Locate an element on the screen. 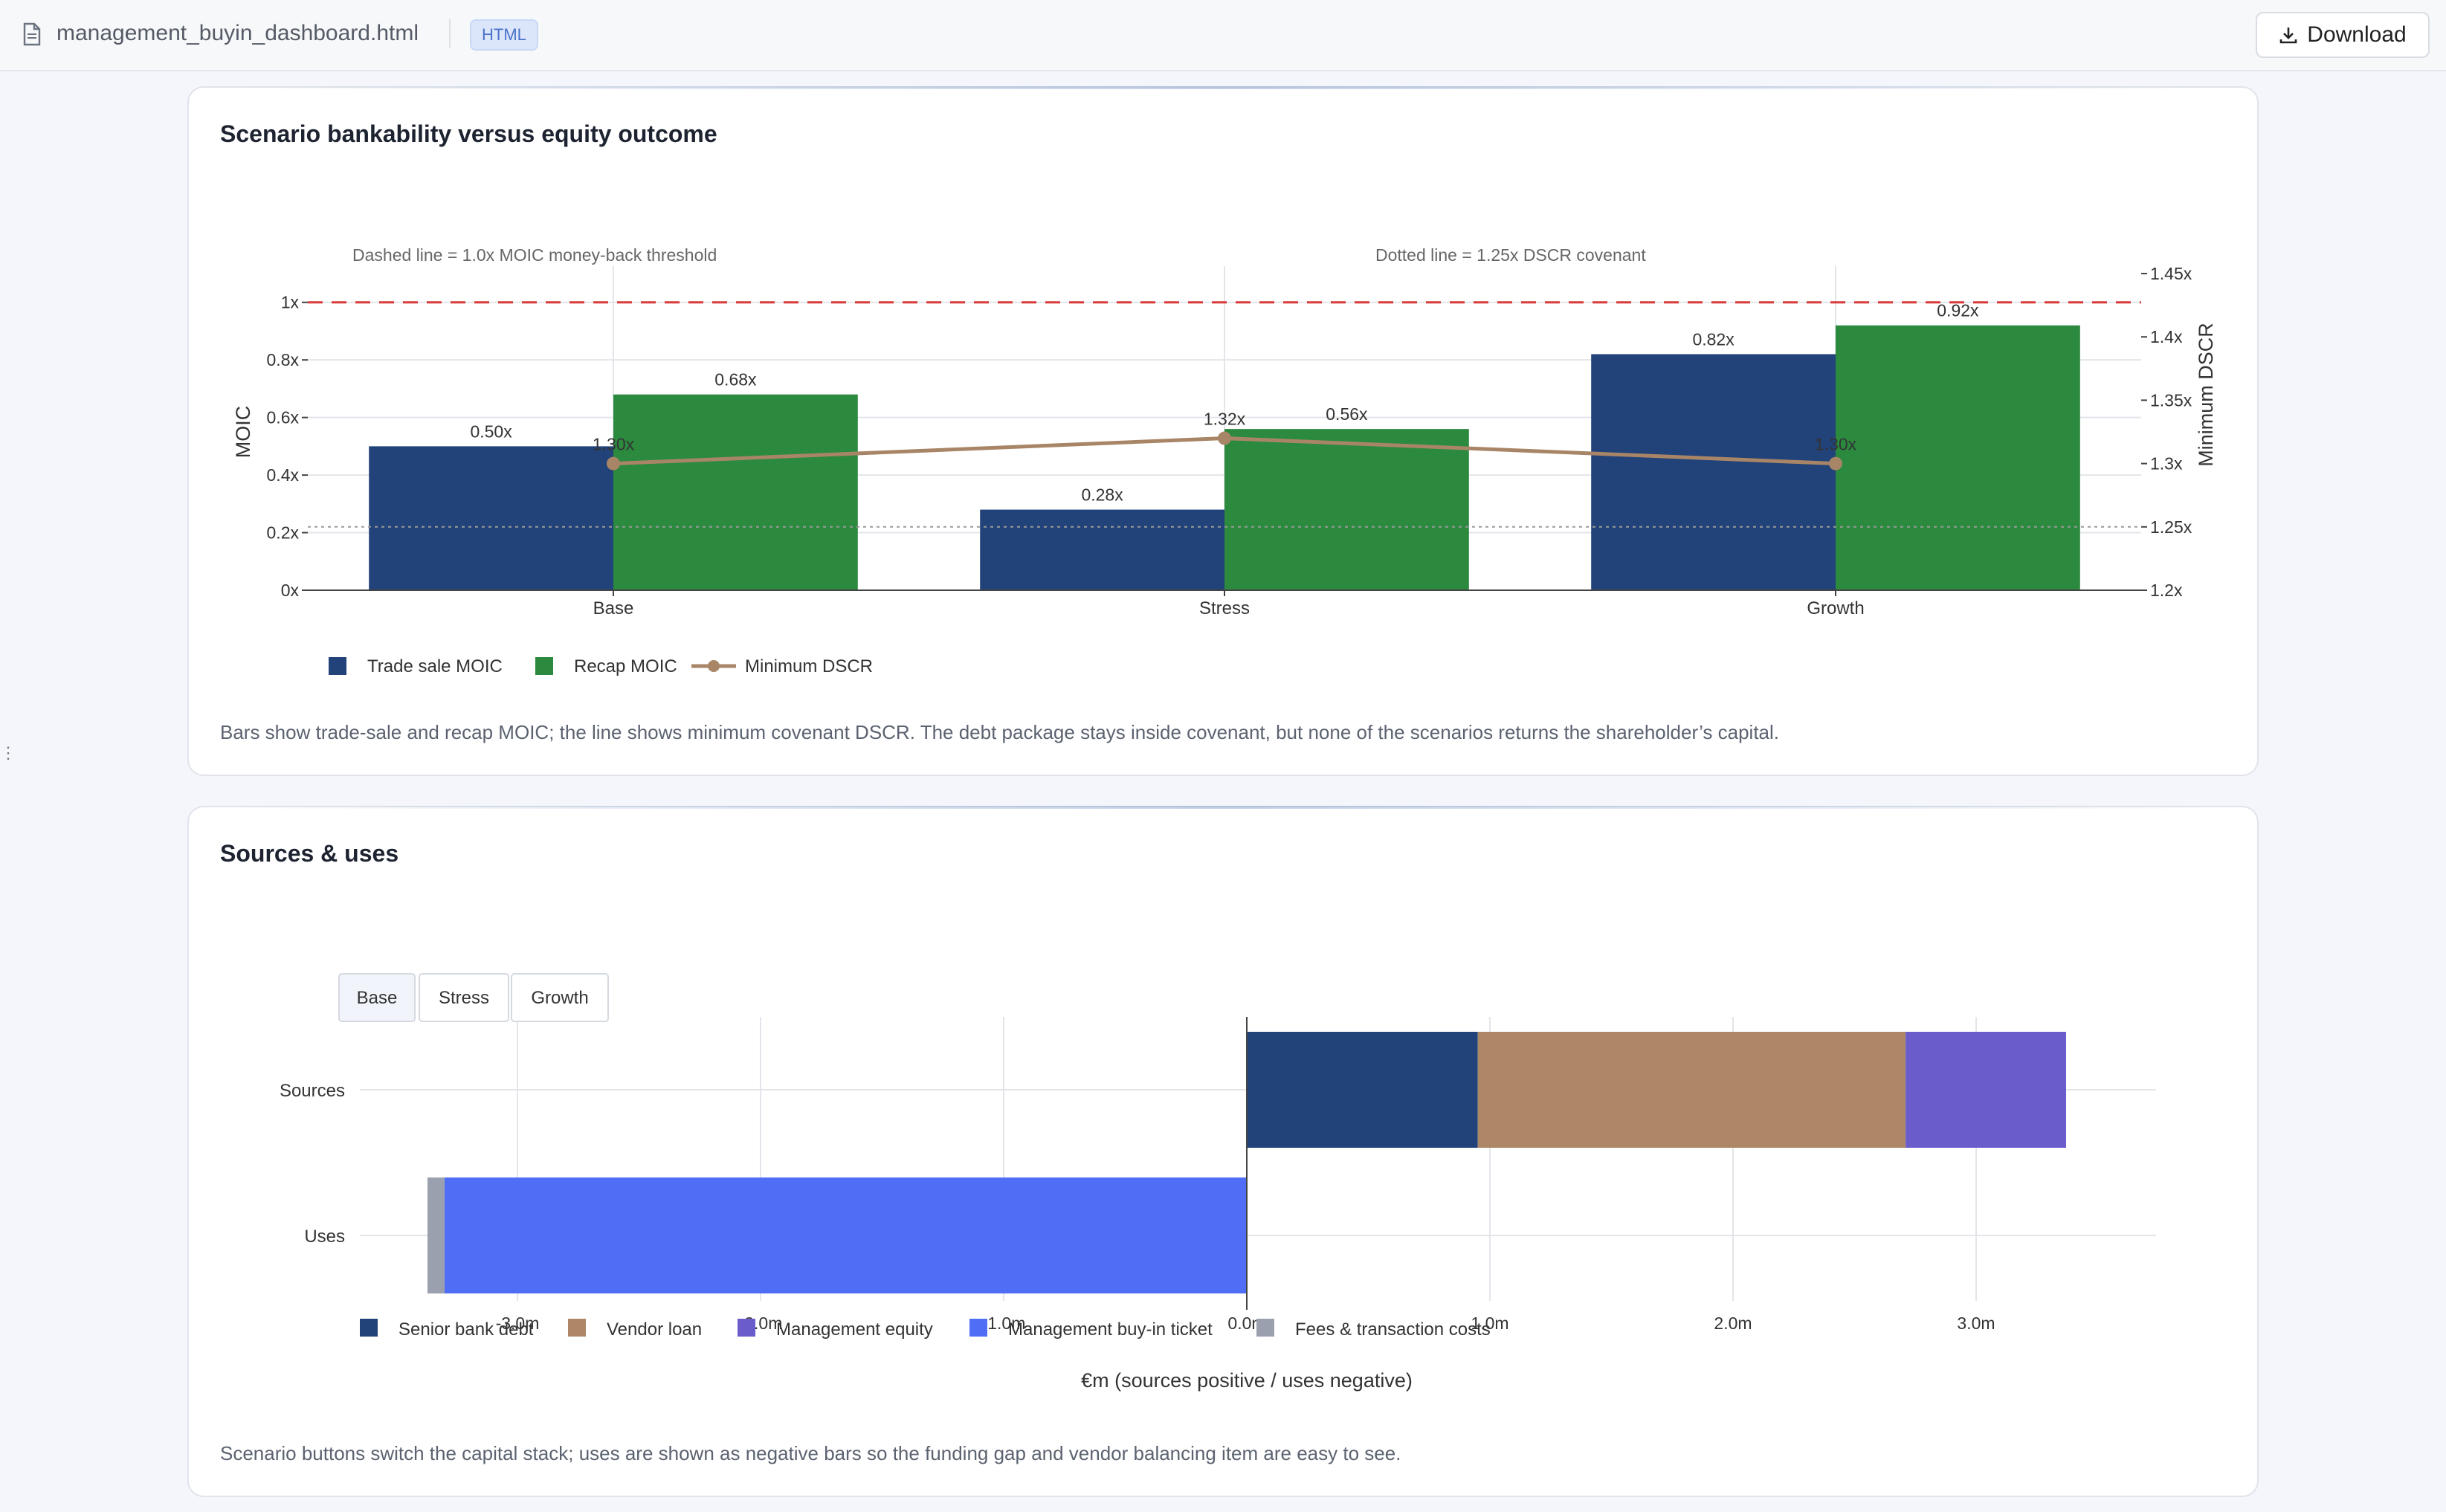 The height and width of the screenshot is (1512, 2446). y-axis-title: MOIC is located at coordinates (243, 433).